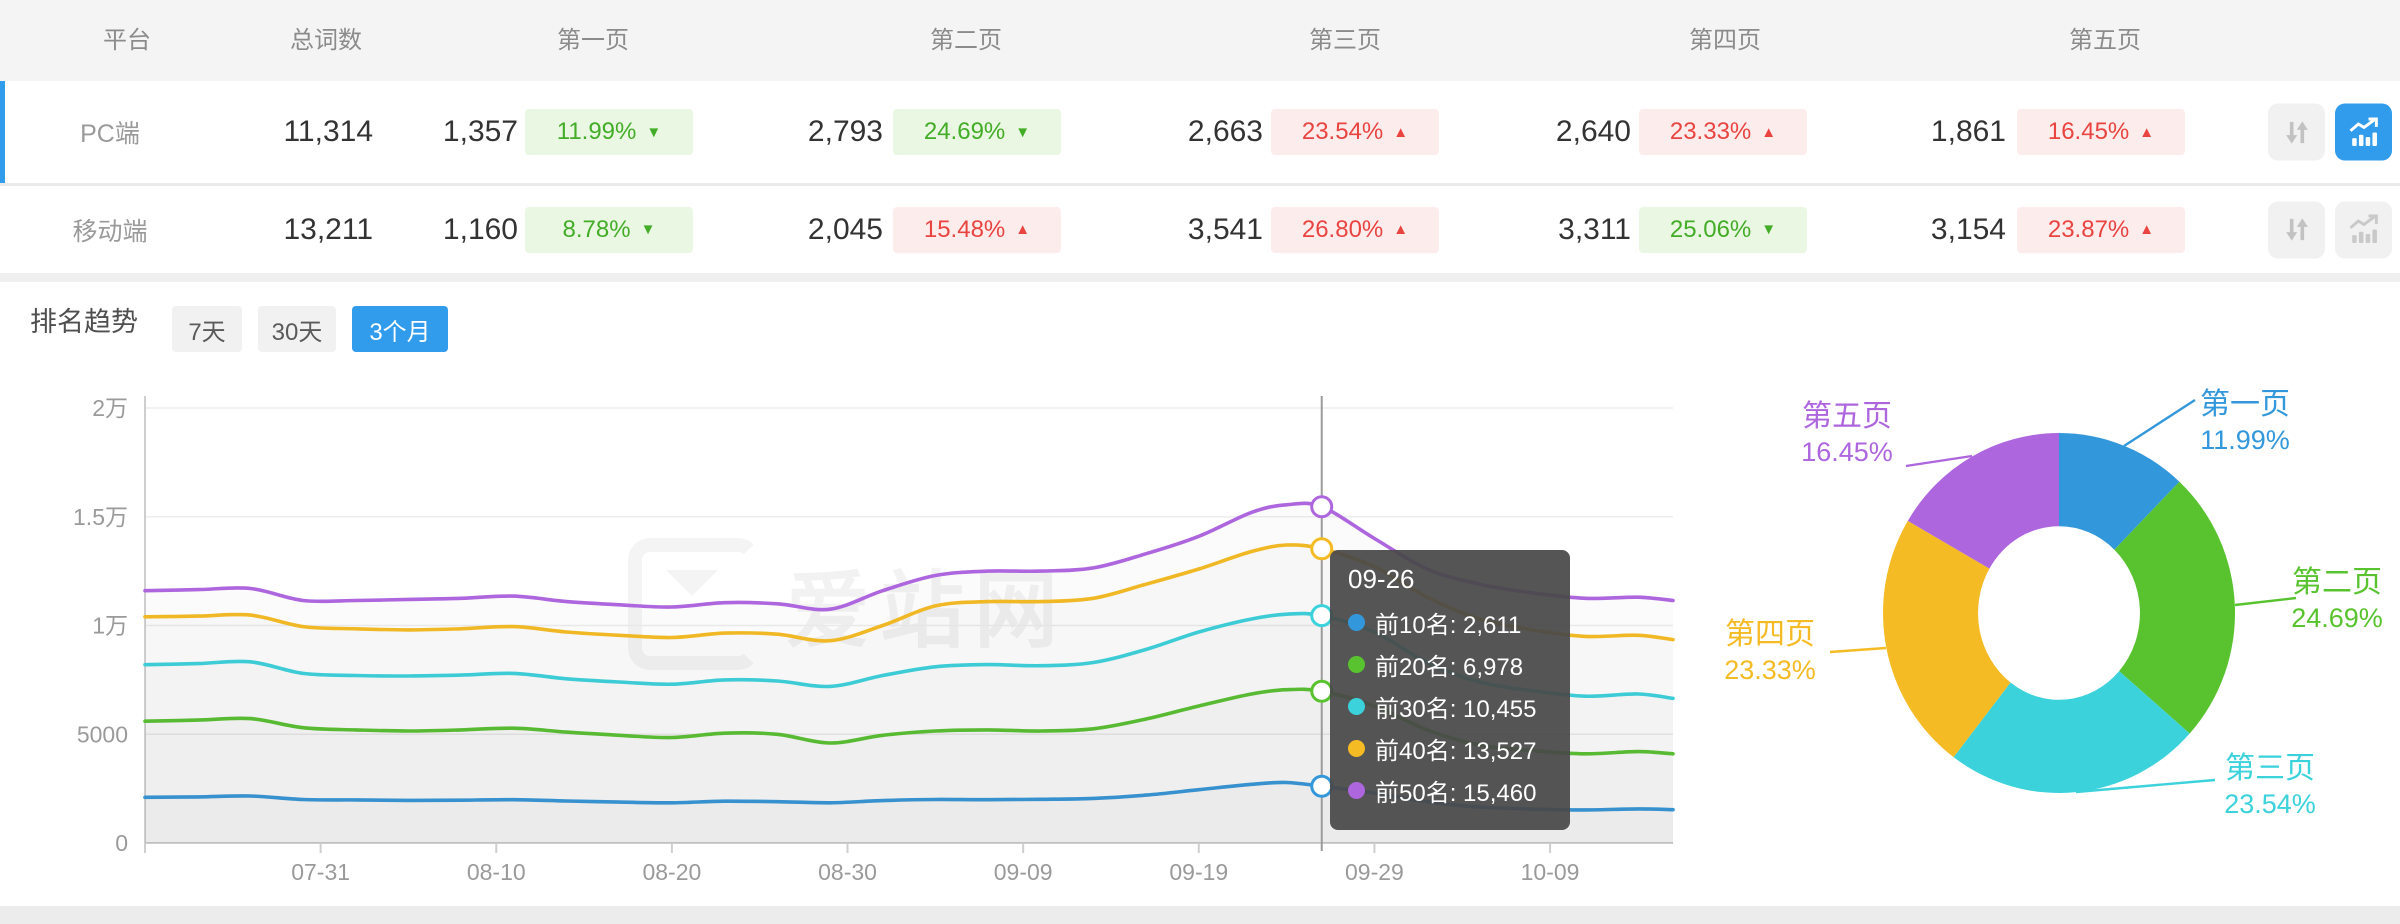 This screenshot has height=924, width=2400. Describe the element at coordinates (207, 329) in the screenshot. I see `filter-7天: 7天` at that location.